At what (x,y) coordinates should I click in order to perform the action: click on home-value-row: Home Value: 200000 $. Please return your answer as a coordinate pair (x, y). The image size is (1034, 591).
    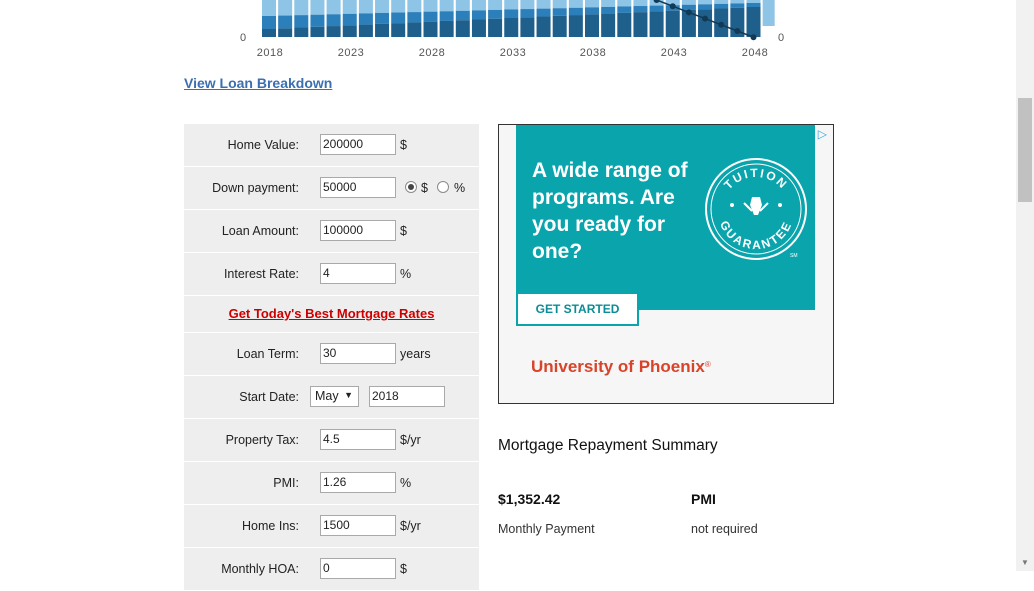
    Looking at the image, I should click on (331, 145).